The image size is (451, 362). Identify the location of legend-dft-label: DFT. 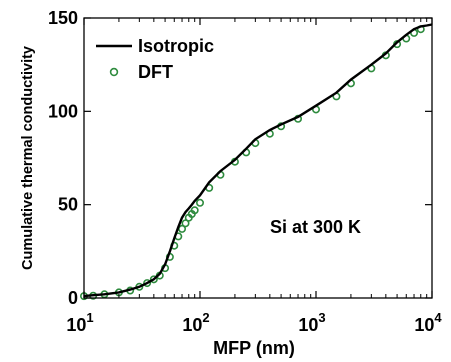
(155, 72).